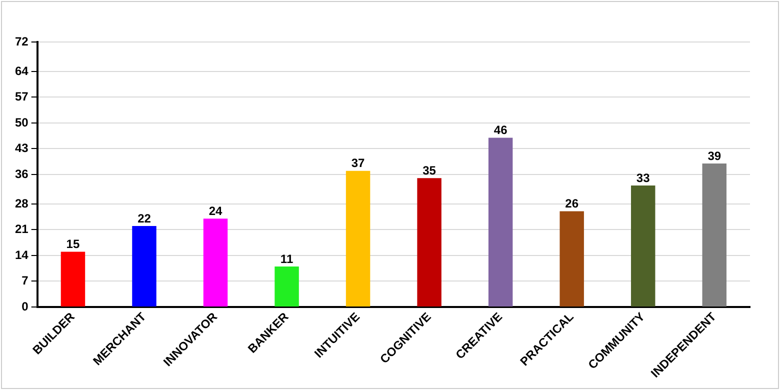 The image size is (780, 390). Describe the element at coordinates (21, 255) in the screenshot. I see `y-tick-label: 14` at that location.